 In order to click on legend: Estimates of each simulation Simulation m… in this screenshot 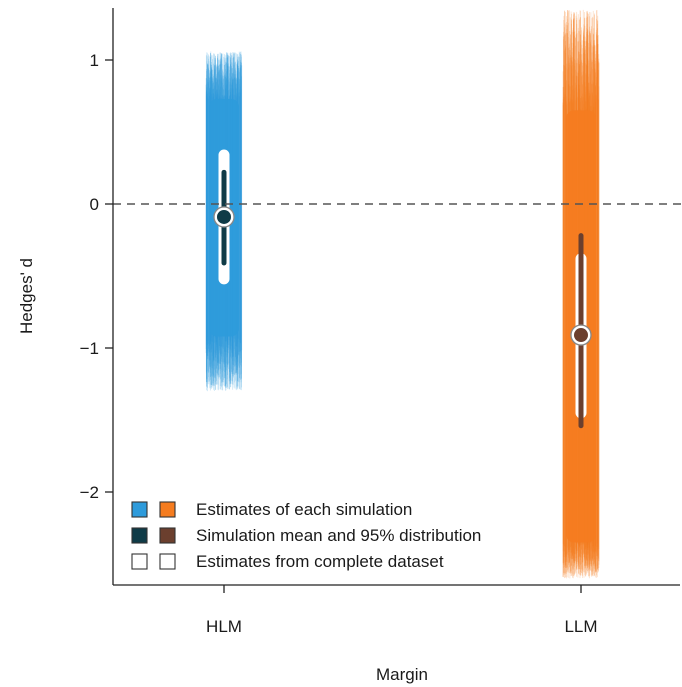, I will do `click(306, 535)`.